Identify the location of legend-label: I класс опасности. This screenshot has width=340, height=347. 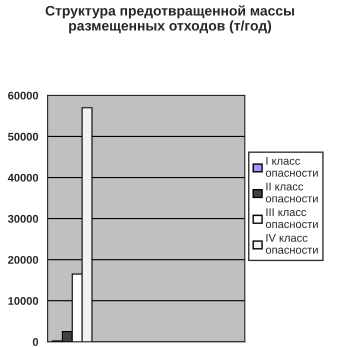
(292, 167).